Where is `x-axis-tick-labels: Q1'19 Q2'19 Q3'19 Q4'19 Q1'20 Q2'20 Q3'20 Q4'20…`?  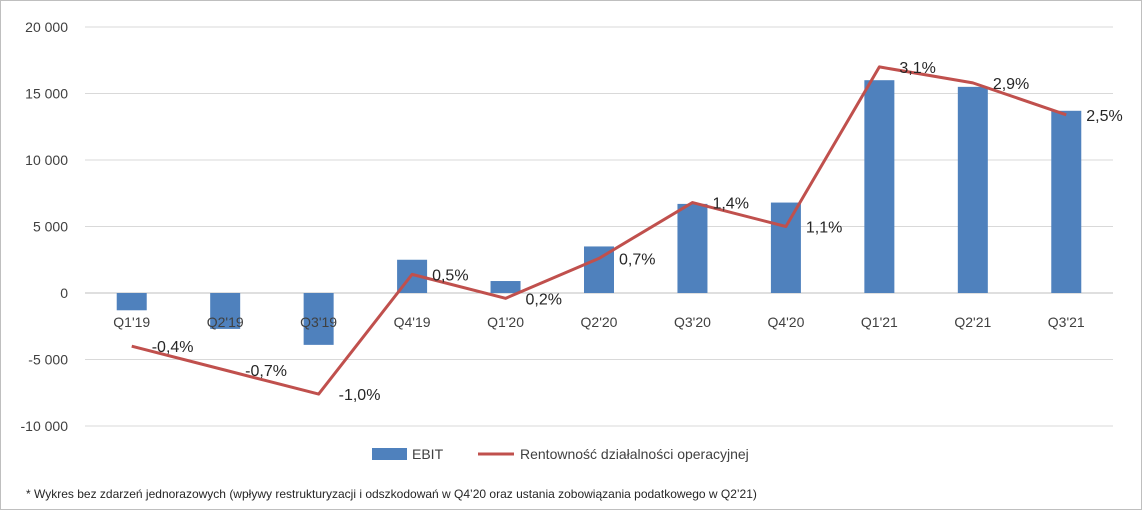
x-axis-tick-labels: Q1'19 Q2'19 Q3'19 Q4'19 Q1'20 Q2'20 Q3'20 Q4'20… is located at coordinates (599, 322).